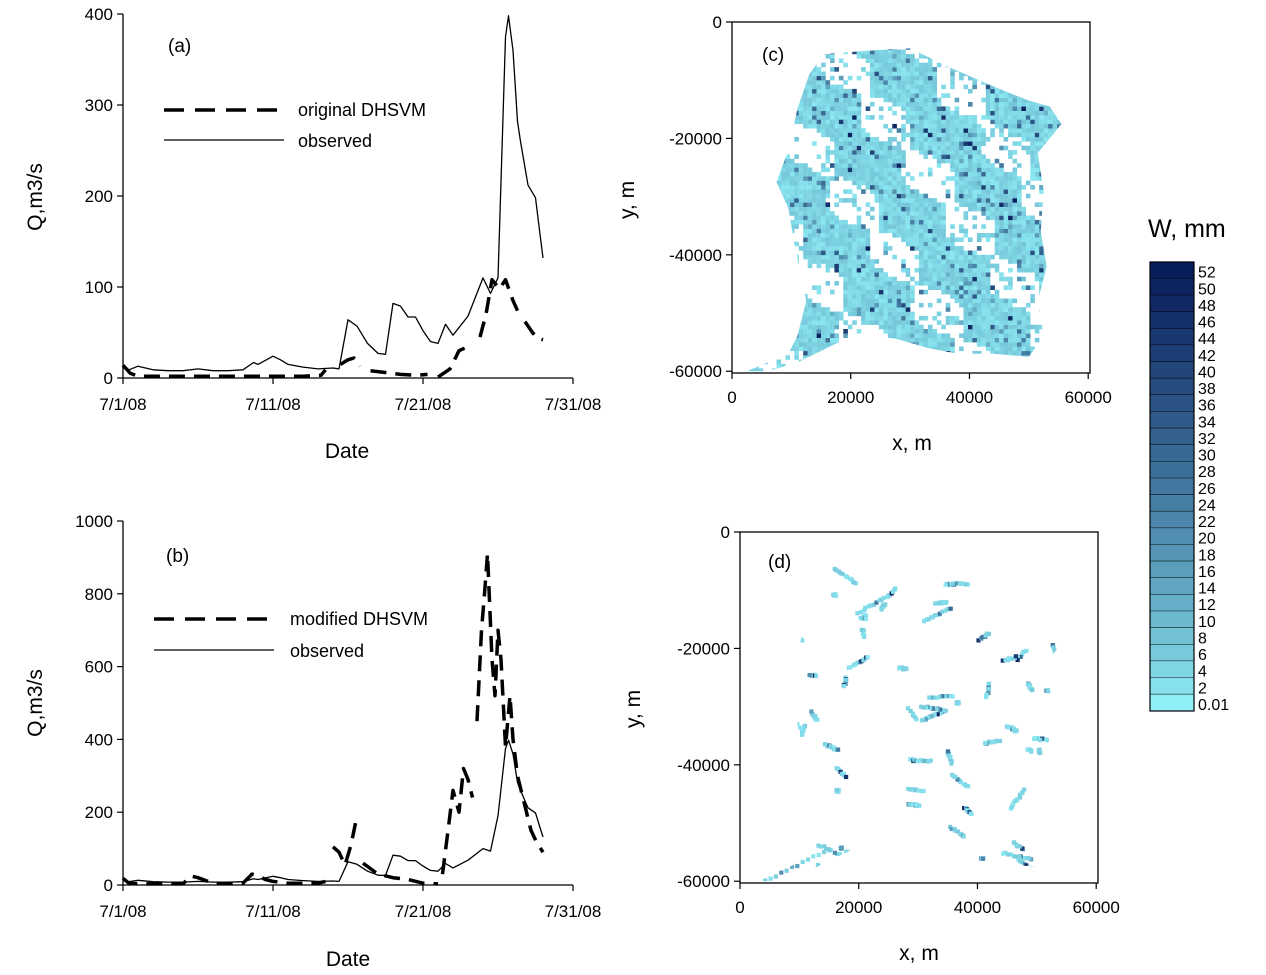  Describe the element at coordinates (773, 55) in the screenshot. I see `panel-label: (c)` at that location.